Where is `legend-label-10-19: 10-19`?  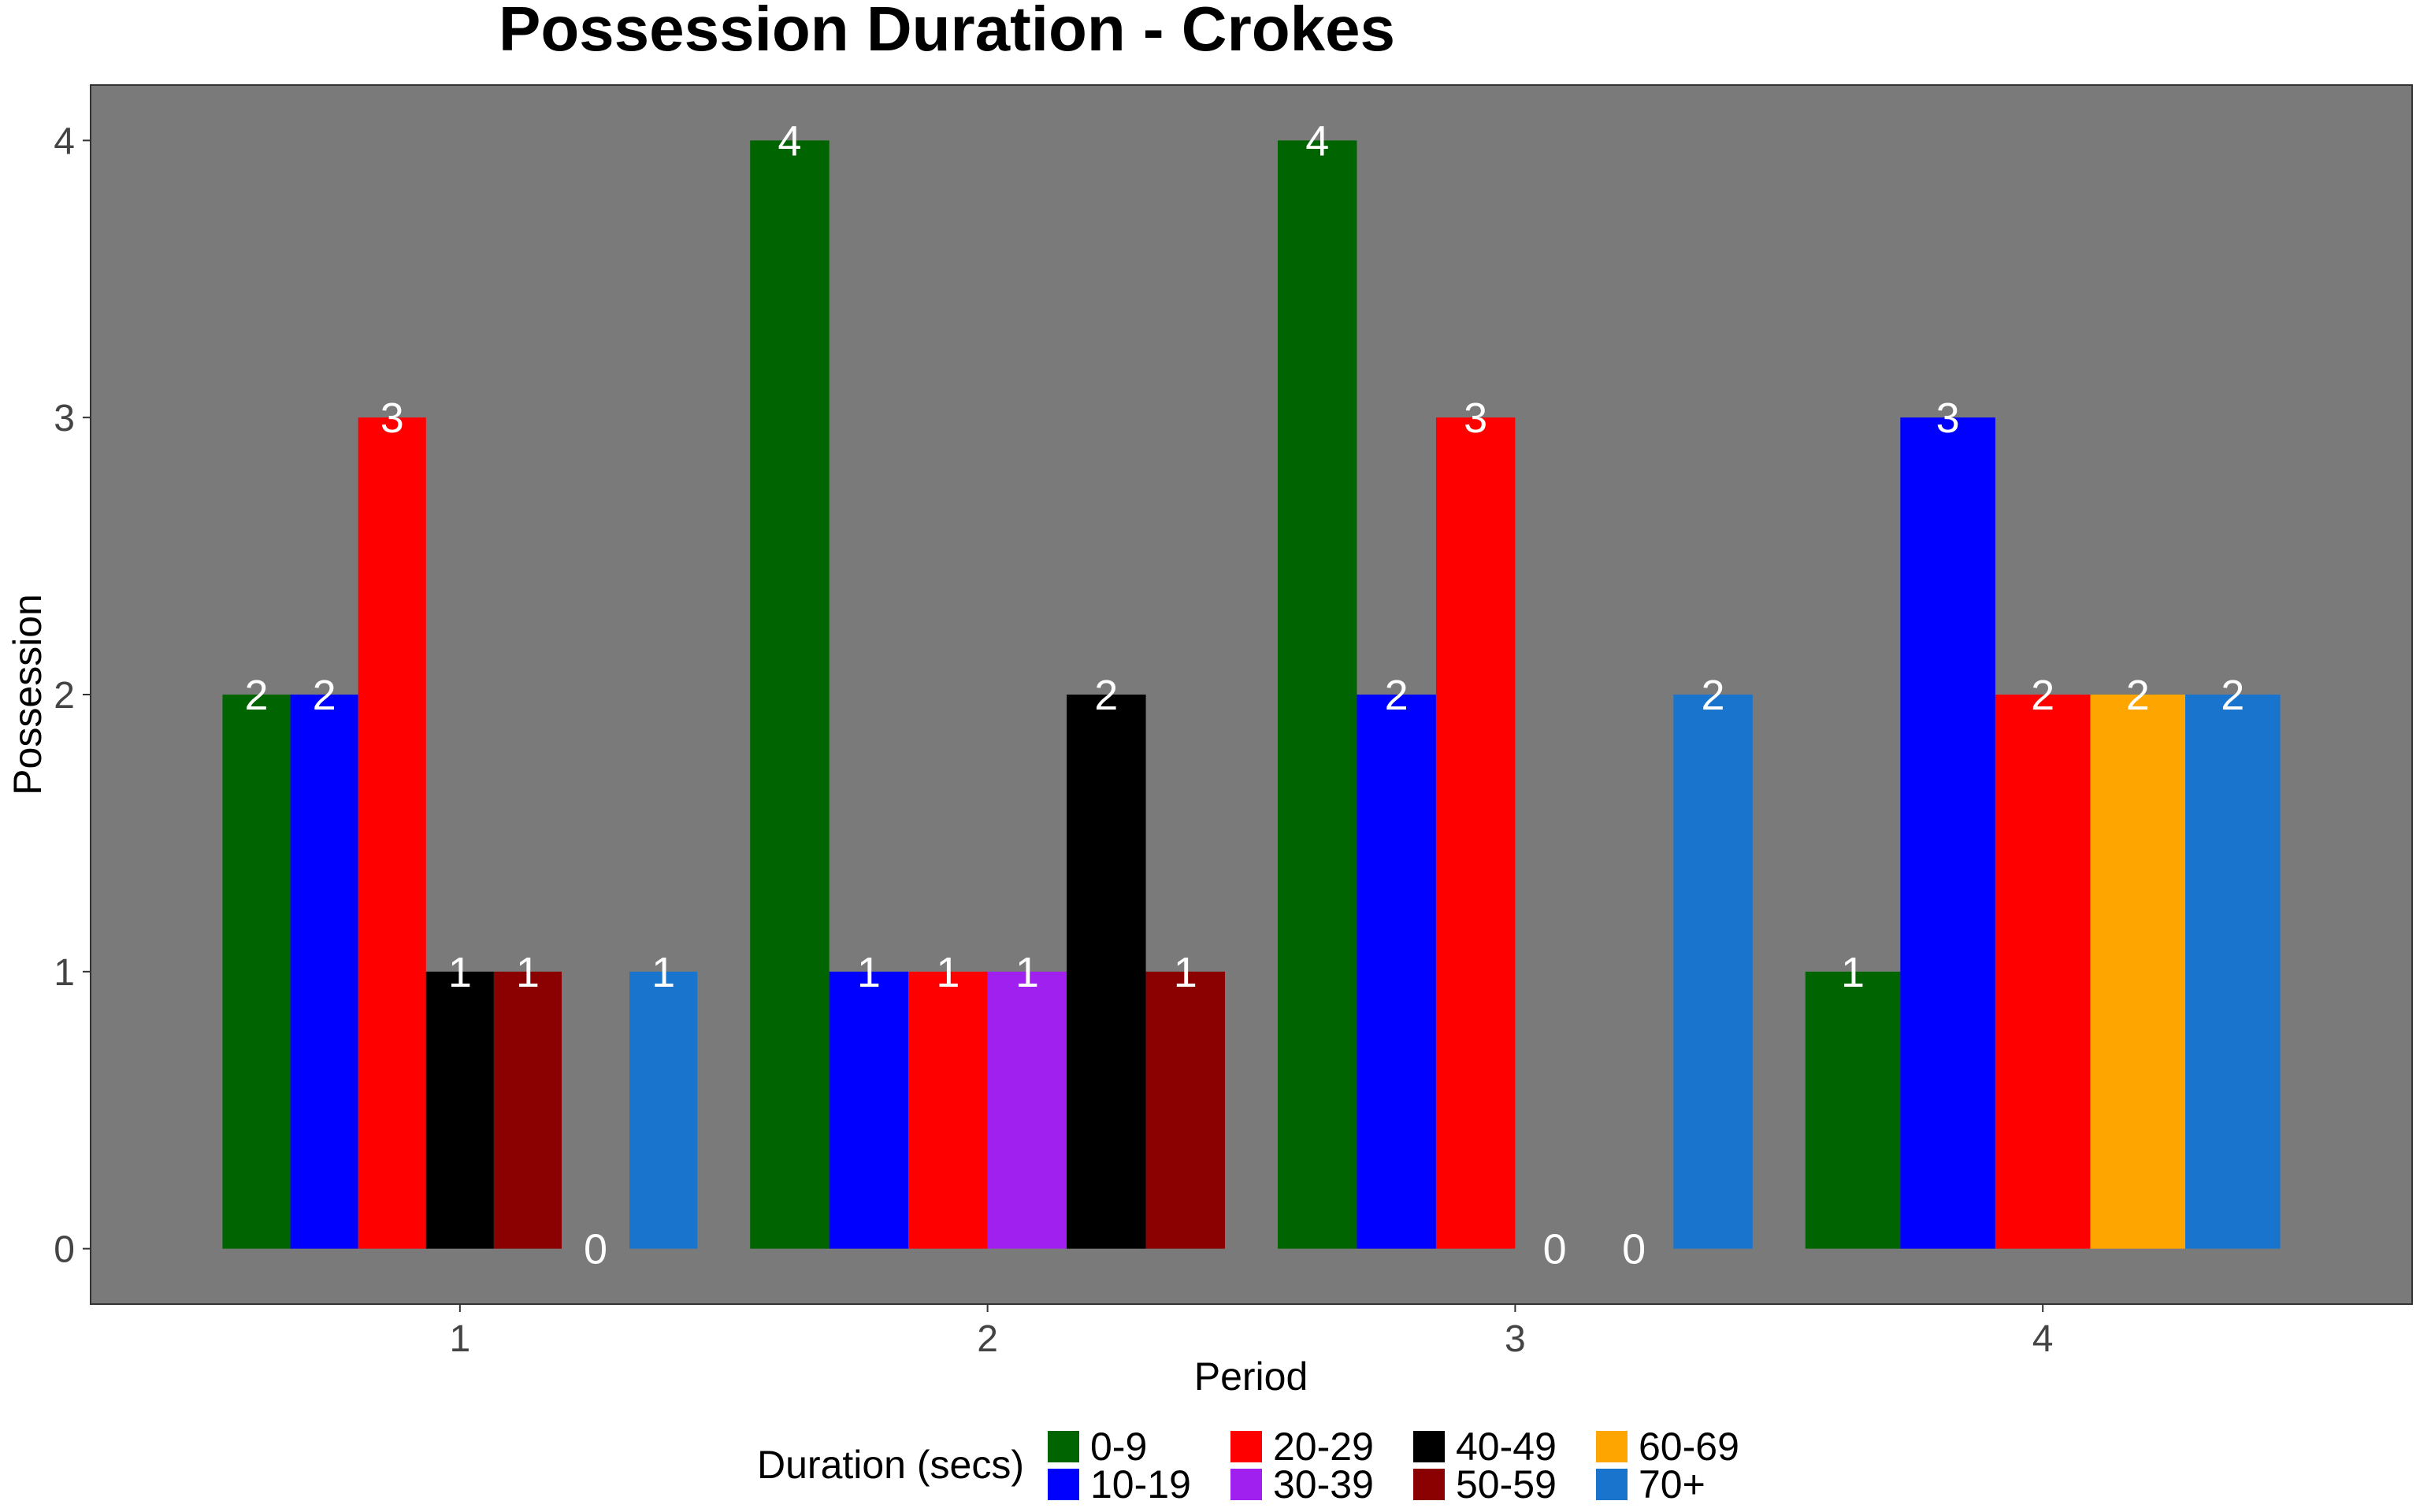 legend-label-10-19: 10-19 is located at coordinates (1140, 1484).